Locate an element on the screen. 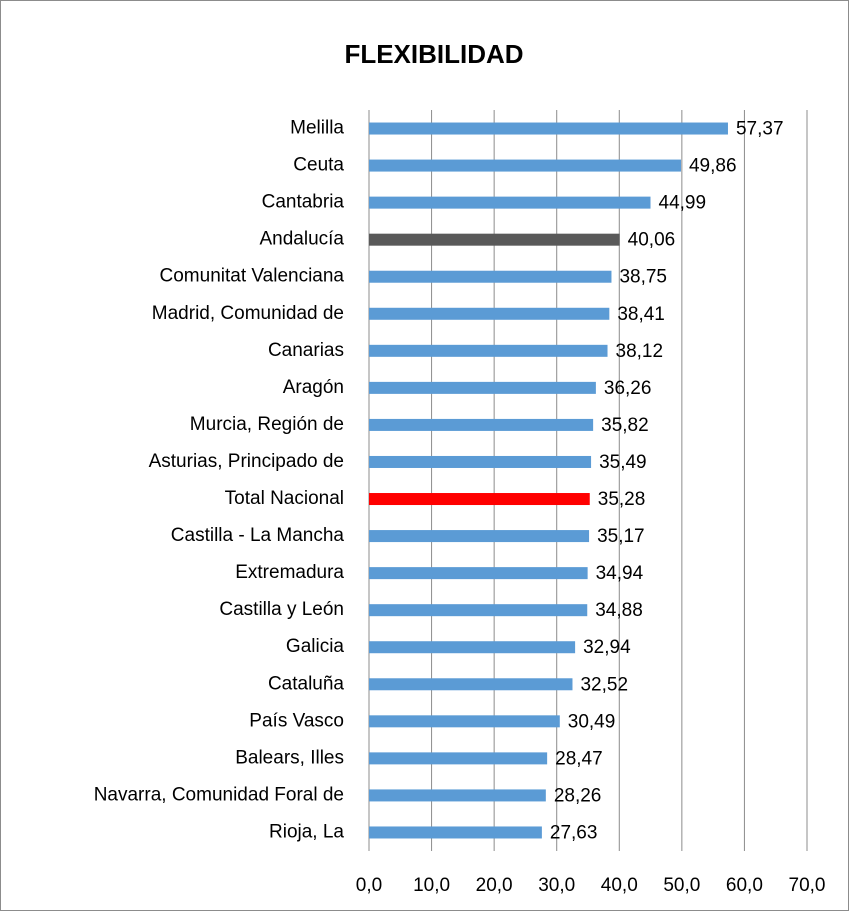 Image resolution: width=849 pixels, height=911 pixels. value-label: 57,37 is located at coordinates (760, 129).